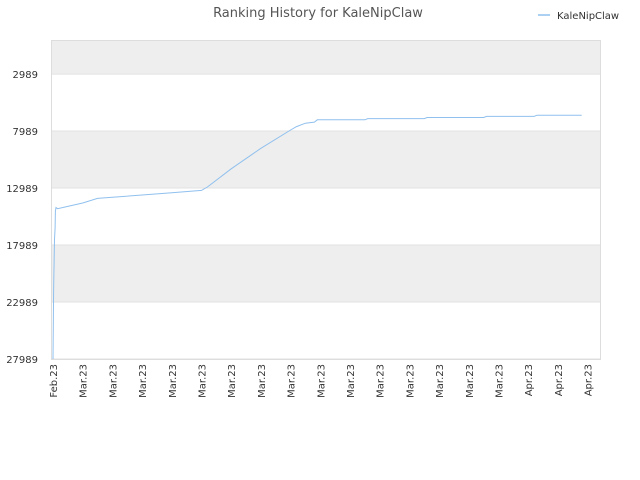 This screenshot has height=480, width=640. What do you see at coordinates (25, 75) in the screenshot?
I see `y-tick-label: 2989` at bounding box center [25, 75].